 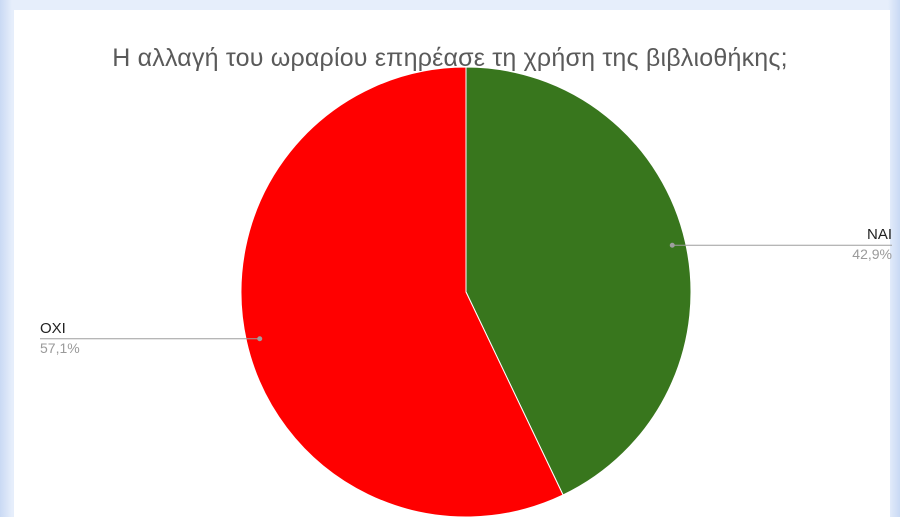 What do you see at coordinates (872, 254) in the screenshot?
I see `slice-percentage: 42,9%` at bounding box center [872, 254].